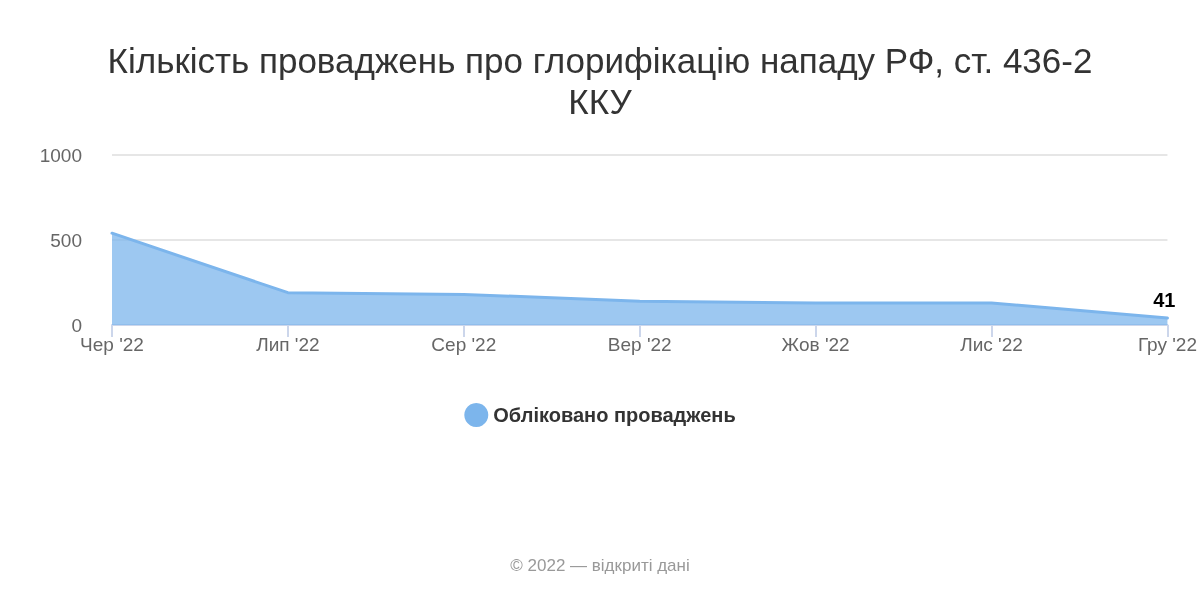 The image size is (1200, 600). Describe the element at coordinates (60, 155) in the screenshot. I see `y-tick-label: 1000` at that location.